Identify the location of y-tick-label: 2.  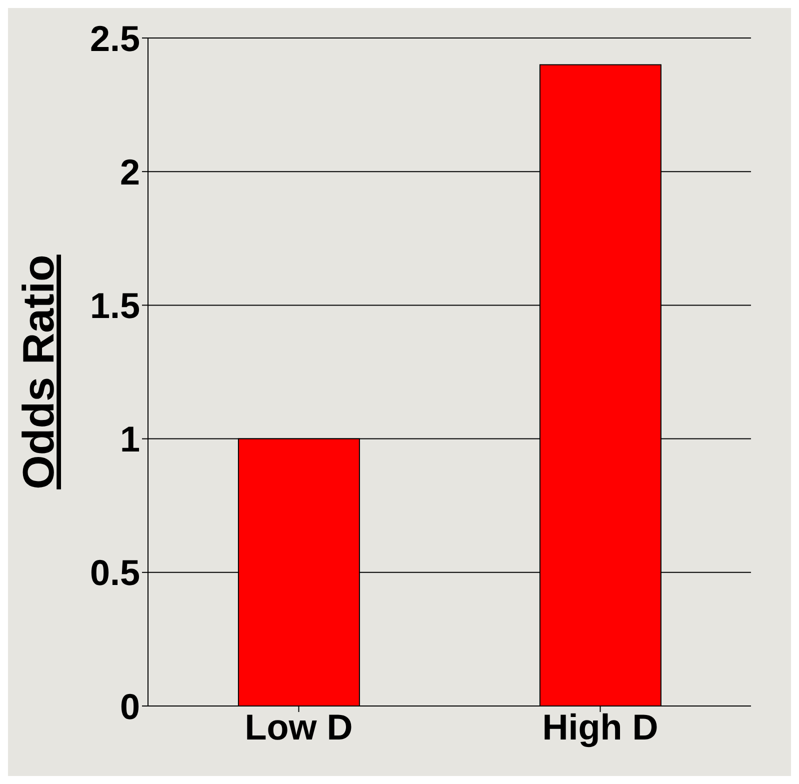
(130, 171).